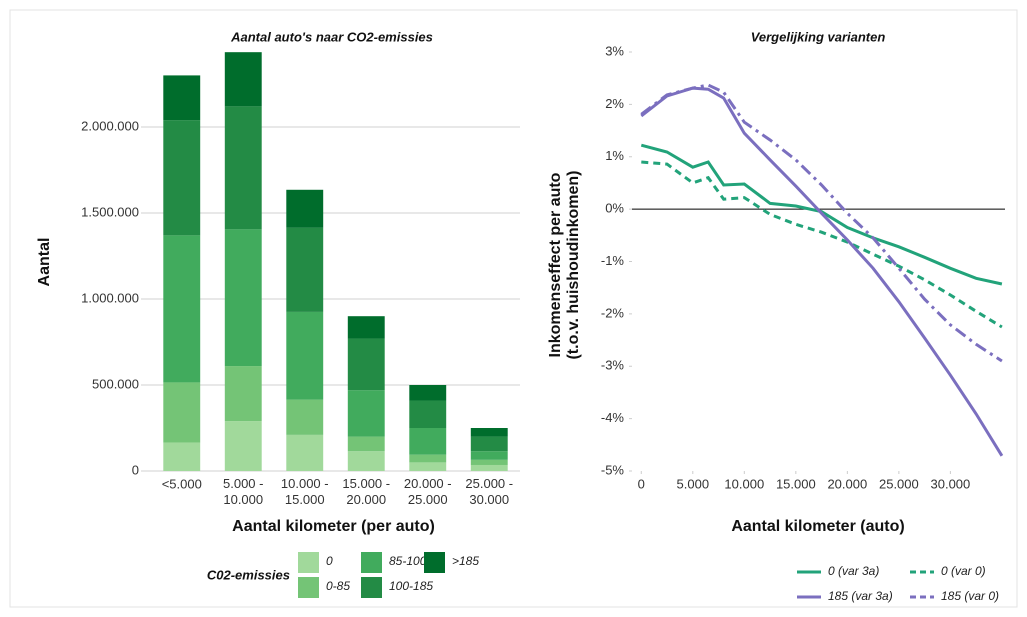 Image resolution: width=1027 pixels, height=617 pixels. Describe the element at coordinates (614, 208) in the screenshot. I see `y-tick-label: 0%` at that location.